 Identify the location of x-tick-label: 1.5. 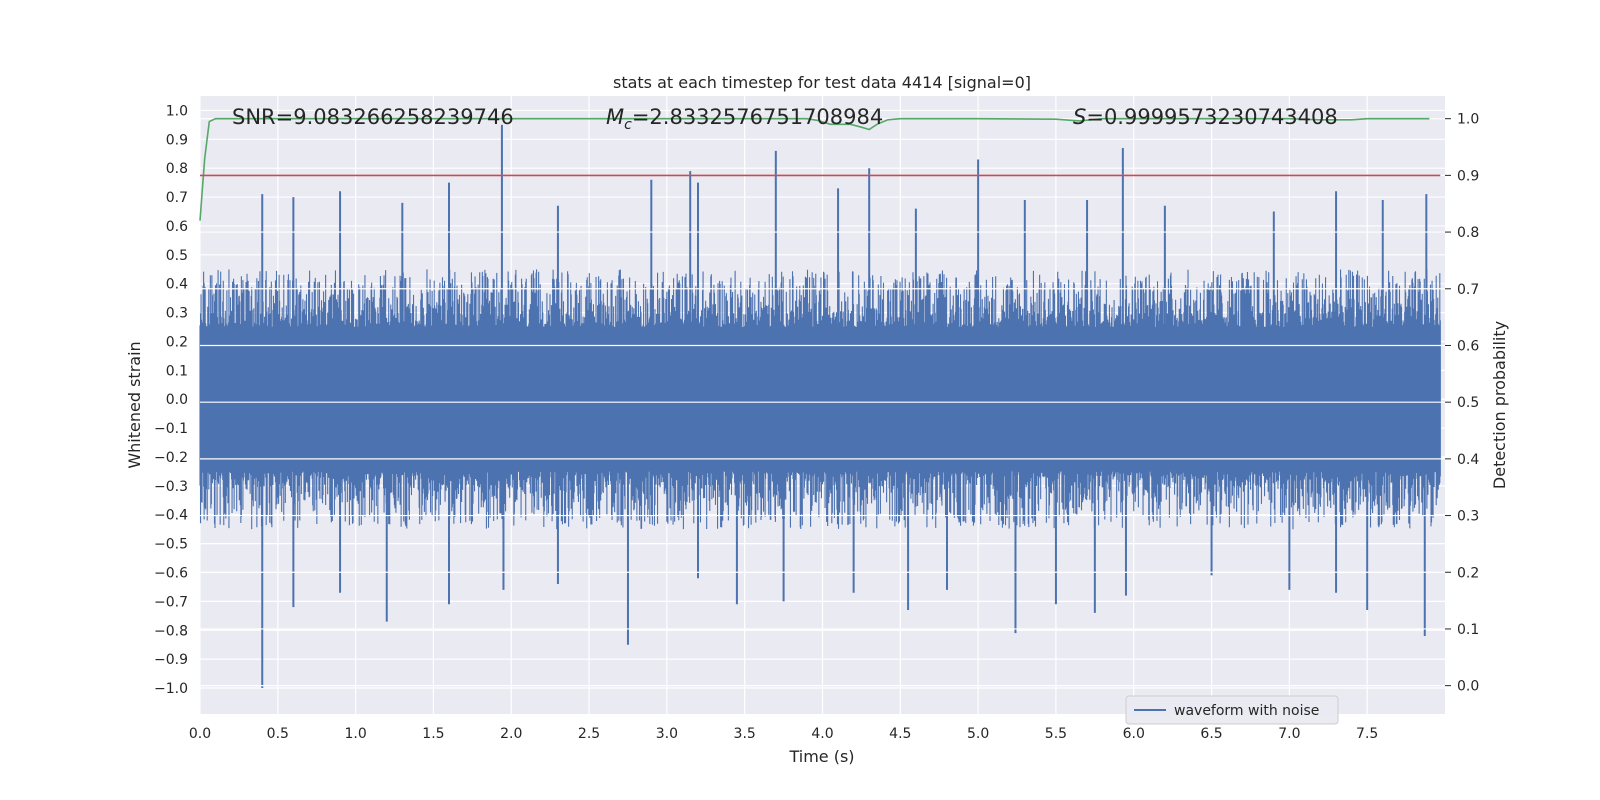
(433, 734).